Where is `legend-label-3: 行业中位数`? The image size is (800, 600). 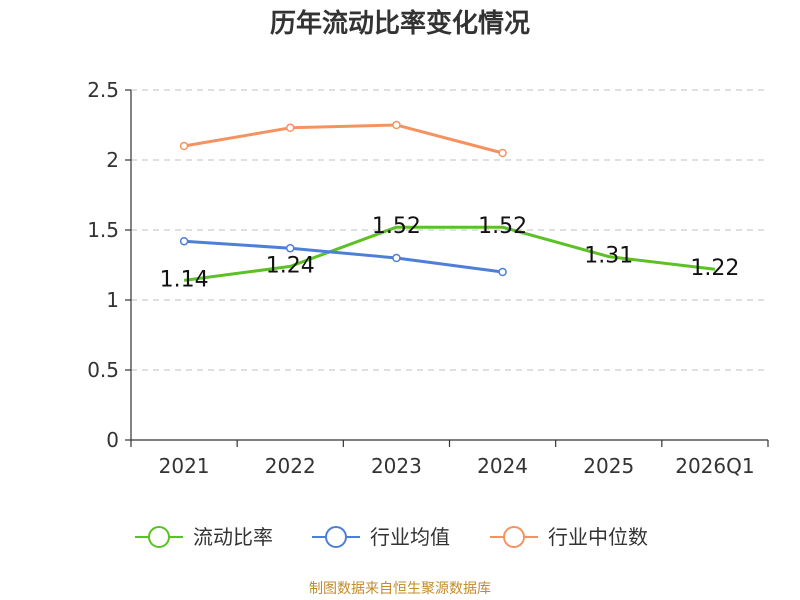 legend-label-3: 行业中位数 is located at coordinates (598, 537).